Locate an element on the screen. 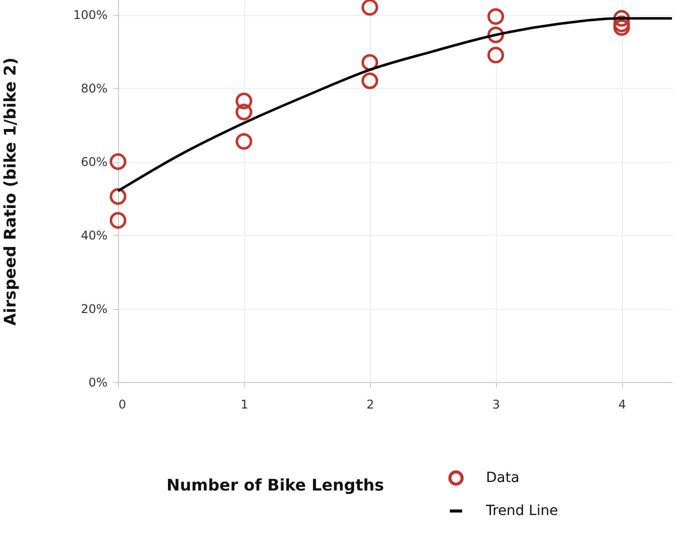  x-tick-label: 1 is located at coordinates (244, 405).